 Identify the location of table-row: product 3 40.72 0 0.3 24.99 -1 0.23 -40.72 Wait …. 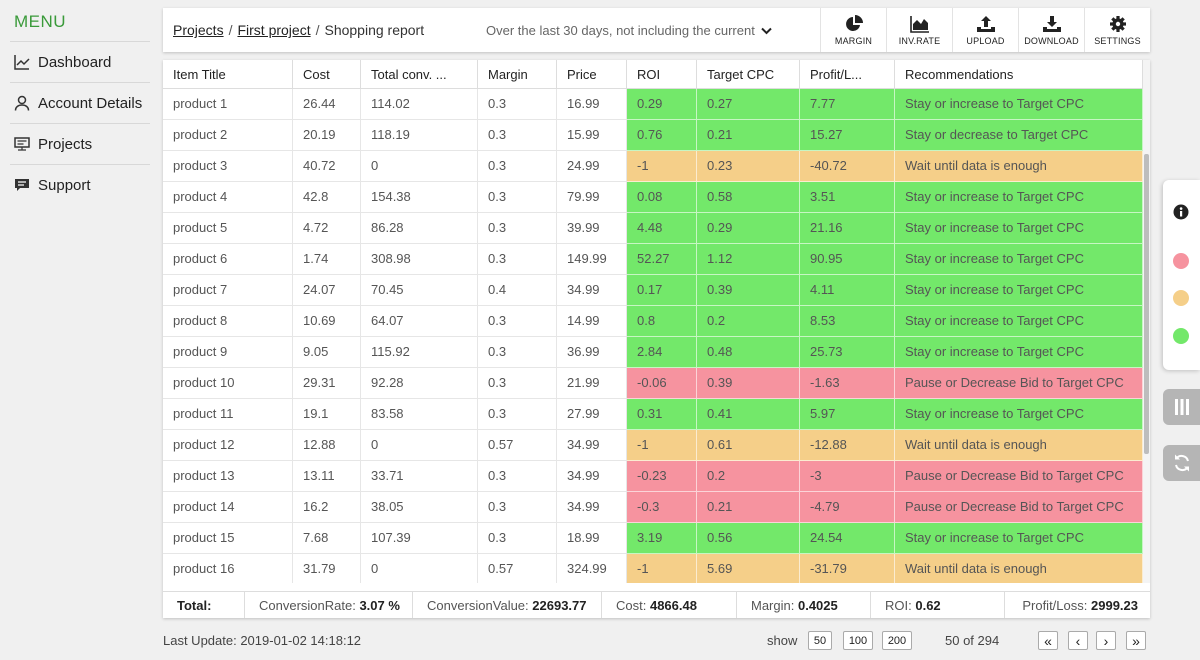
(653, 166).